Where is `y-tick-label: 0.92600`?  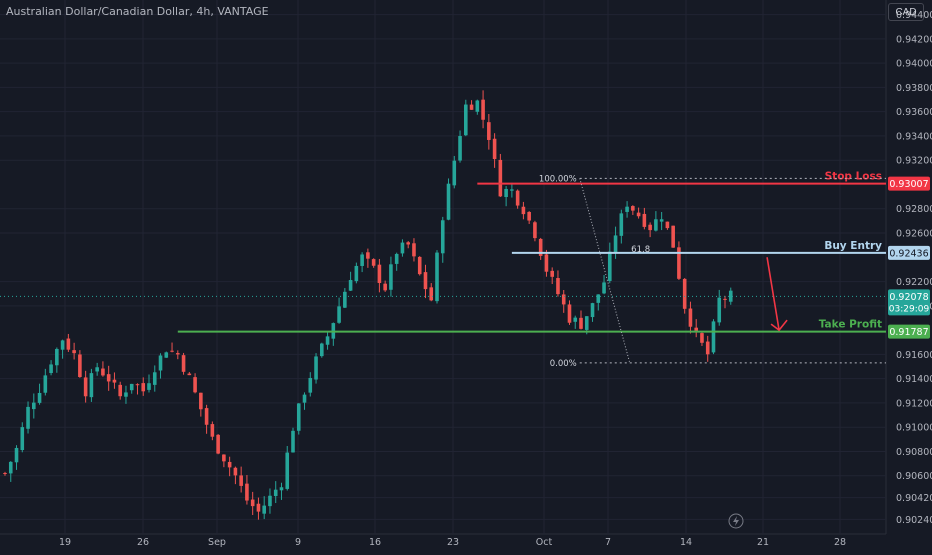
y-tick-label: 0.92600 is located at coordinates (914, 234).